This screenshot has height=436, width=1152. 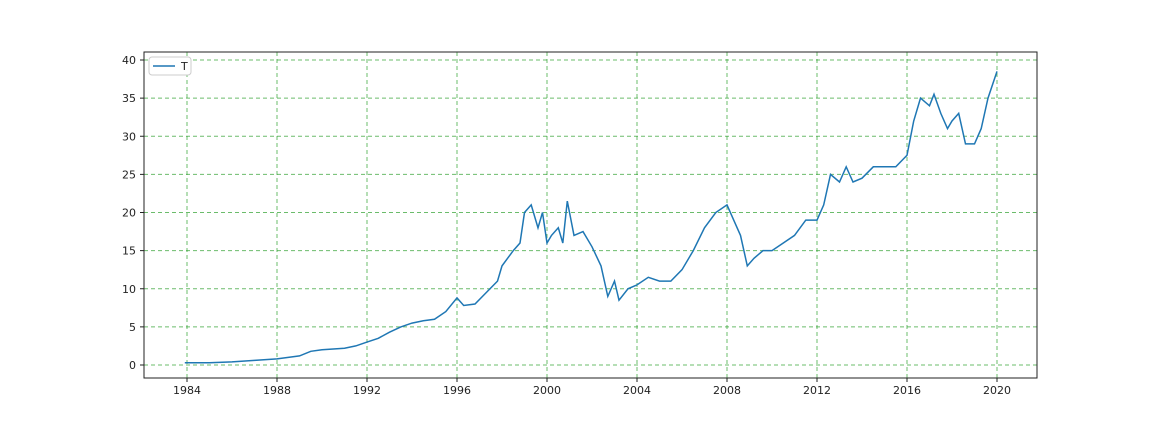 What do you see at coordinates (129, 289) in the screenshot?
I see `y-tick-label: 10` at bounding box center [129, 289].